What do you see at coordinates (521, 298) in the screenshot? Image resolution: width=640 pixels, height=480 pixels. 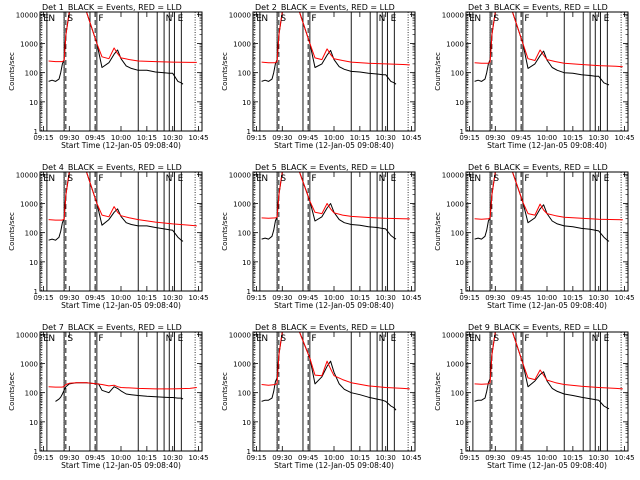 I see `x-tick-label: 09:45` at bounding box center [521, 298].